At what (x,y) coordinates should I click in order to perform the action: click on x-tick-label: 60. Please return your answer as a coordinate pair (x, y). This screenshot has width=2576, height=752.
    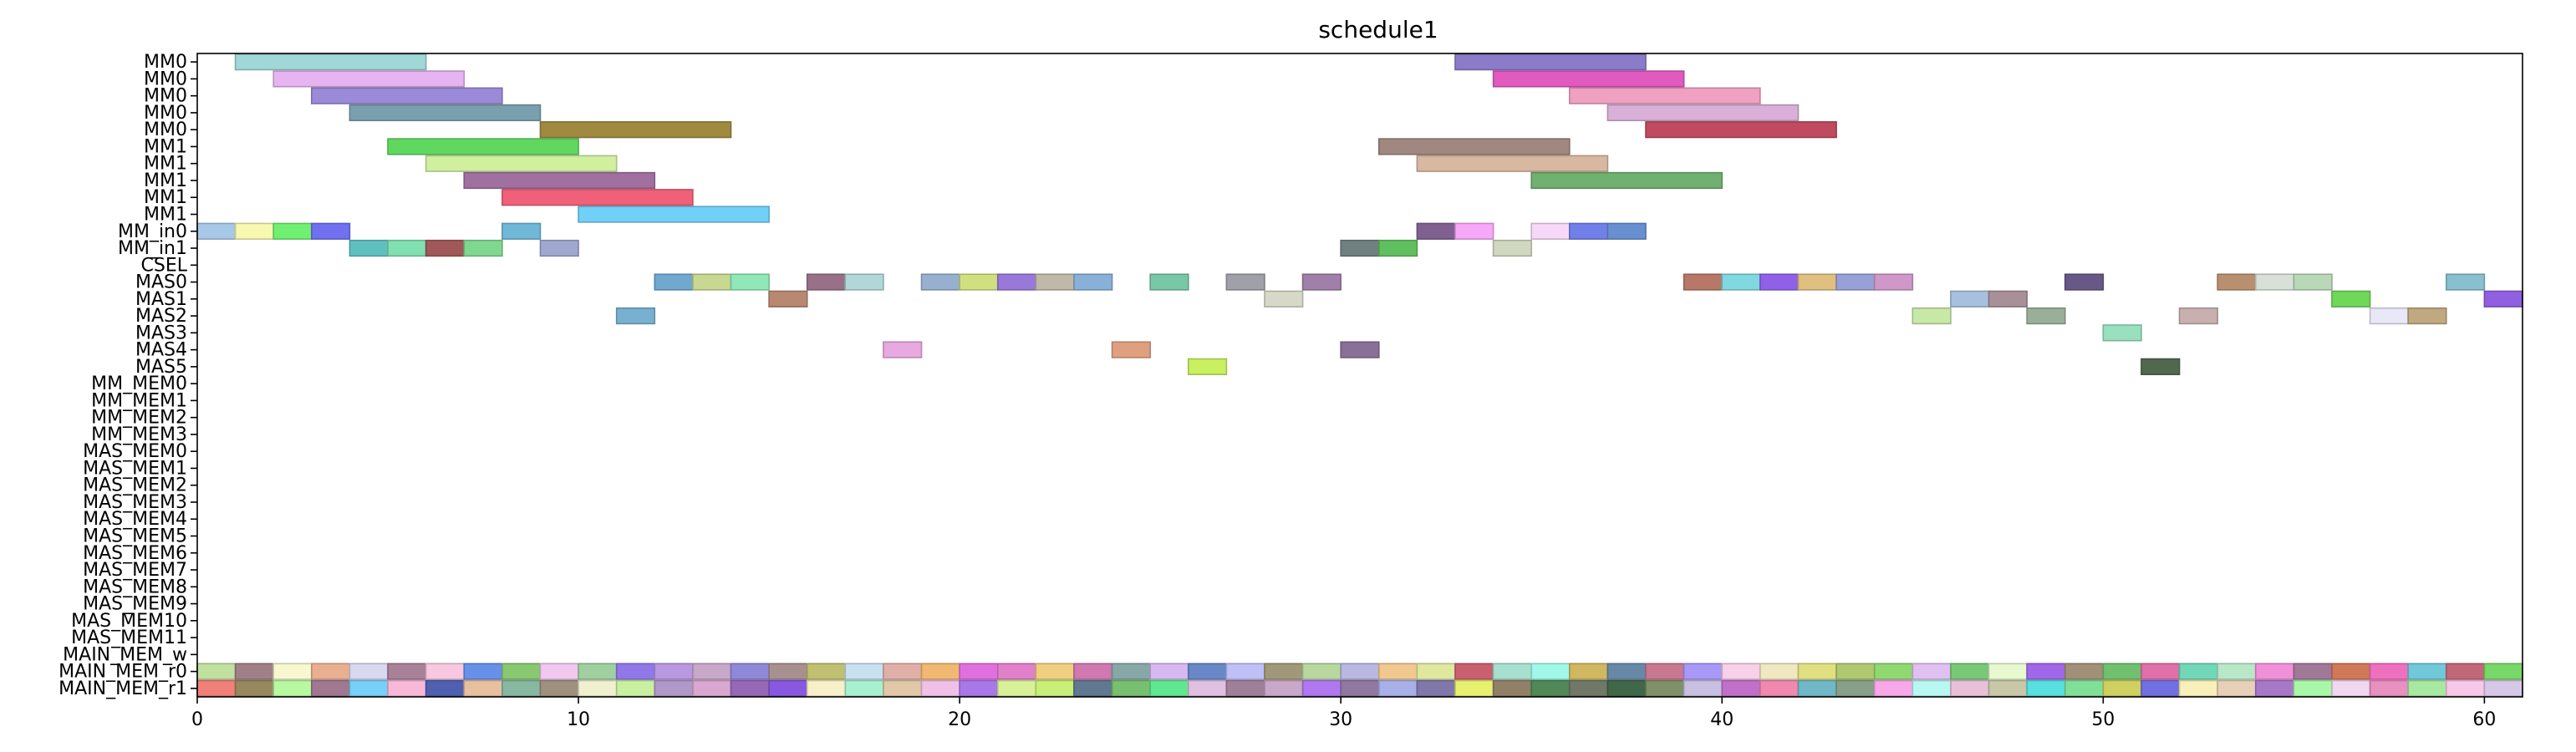
    Looking at the image, I should click on (2484, 719).